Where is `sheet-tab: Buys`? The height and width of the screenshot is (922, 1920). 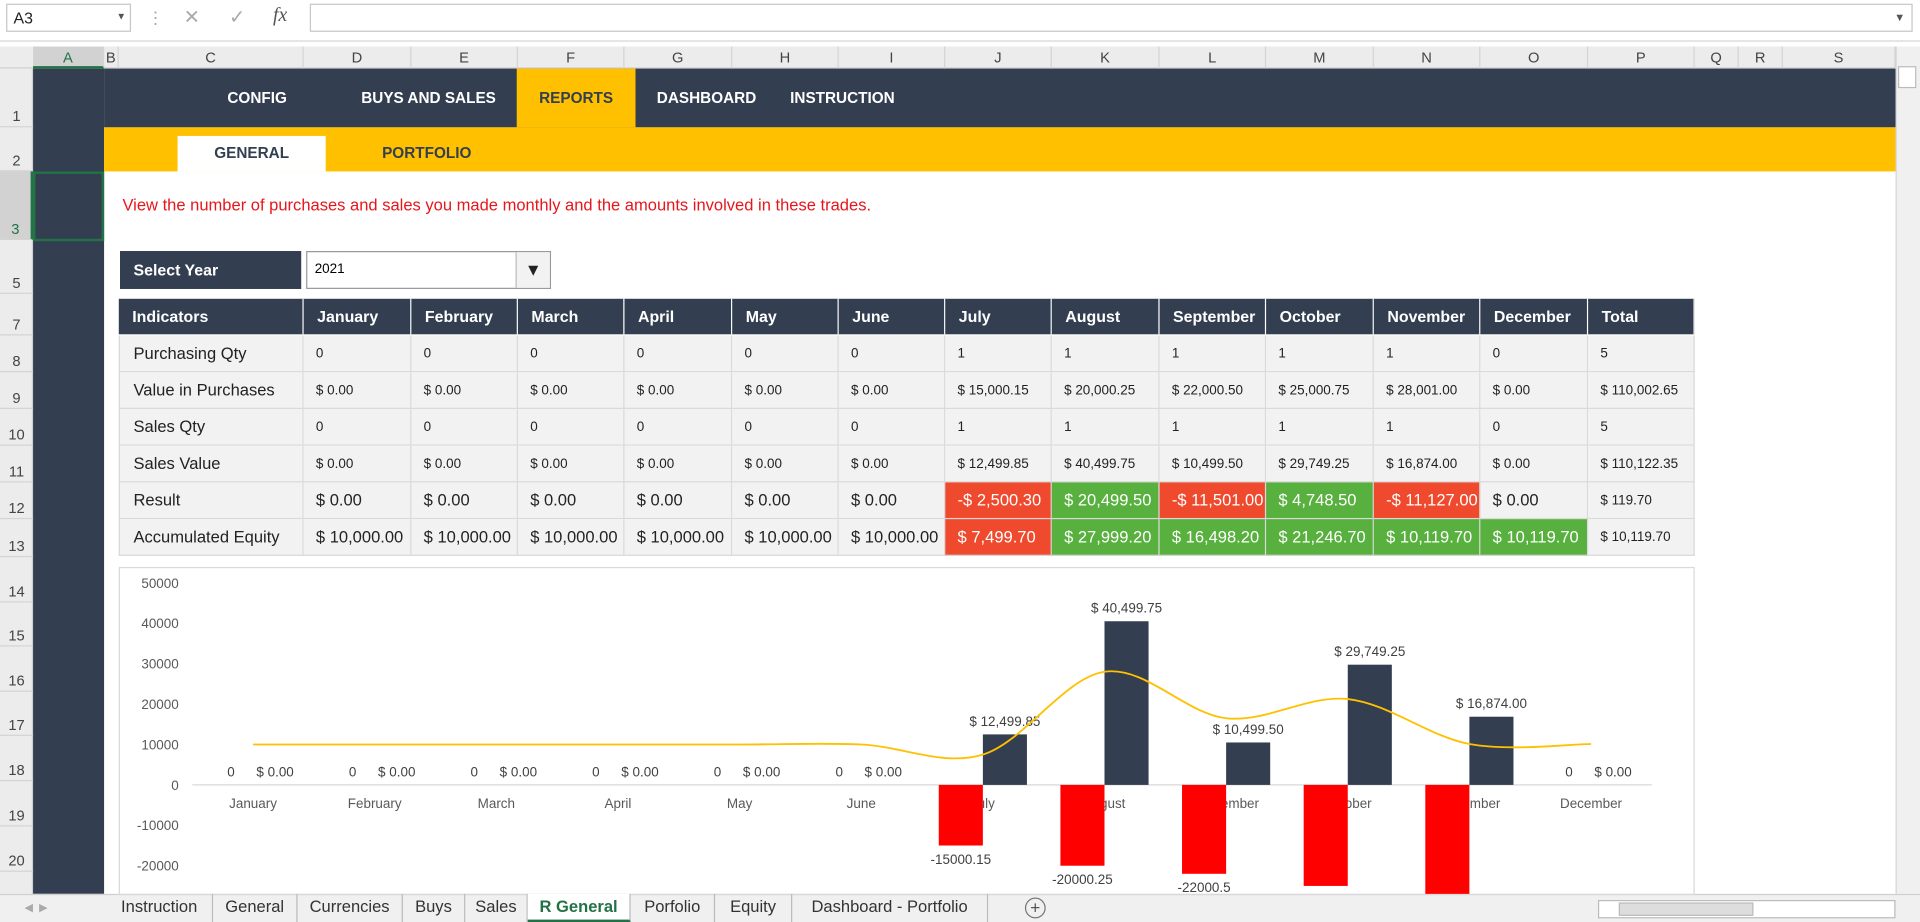 sheet-tab: Buys is located at coordinates (434, 907).